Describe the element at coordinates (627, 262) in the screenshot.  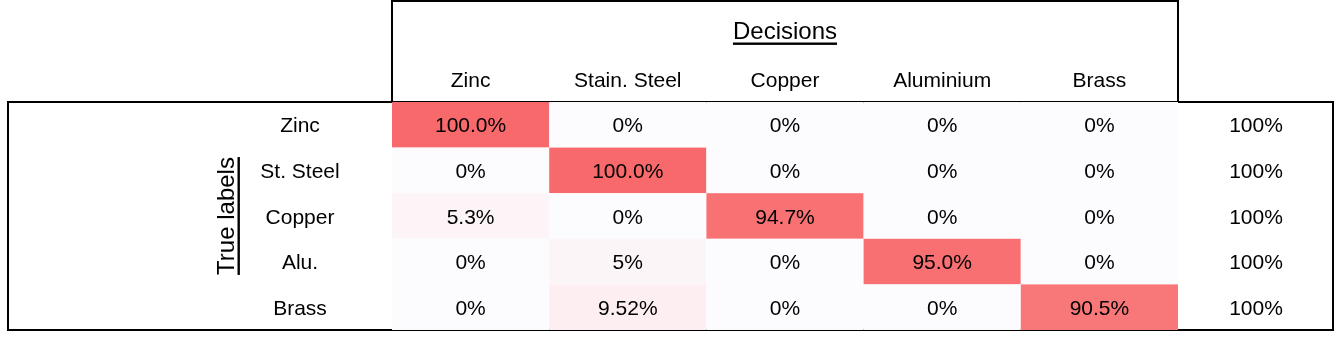
I see `data-label: 5%` at that location.